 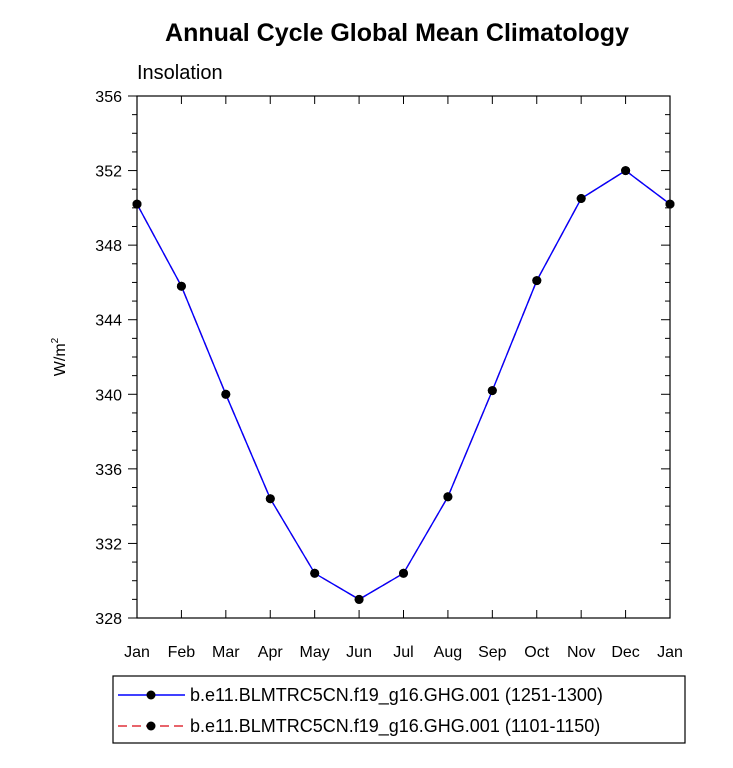 I want to click on y-tick-label: 340, so click(x=108, y=395).